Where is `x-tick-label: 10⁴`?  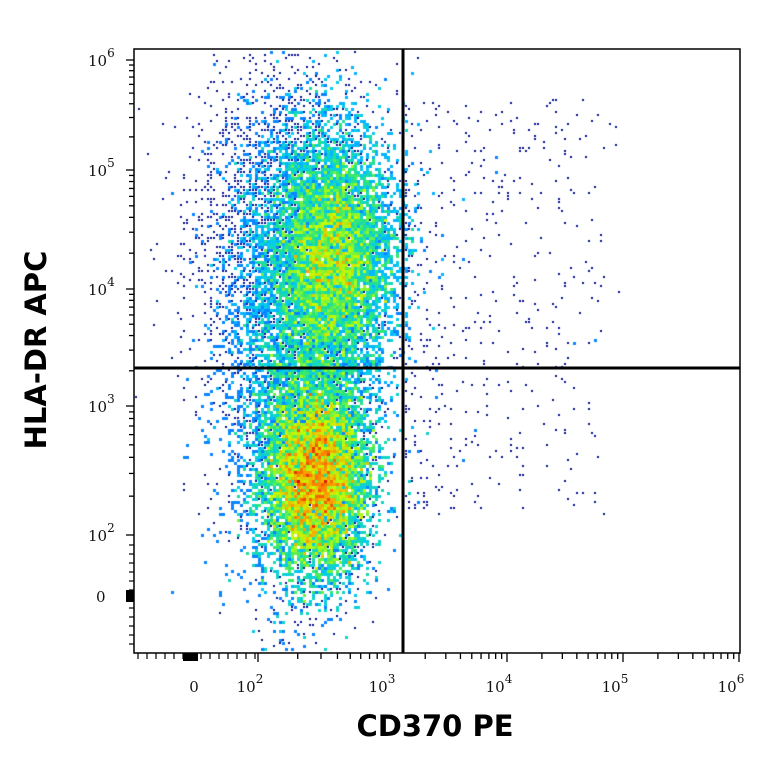
x-tick-label: 10⁴ is located at coordinates (499, 684).